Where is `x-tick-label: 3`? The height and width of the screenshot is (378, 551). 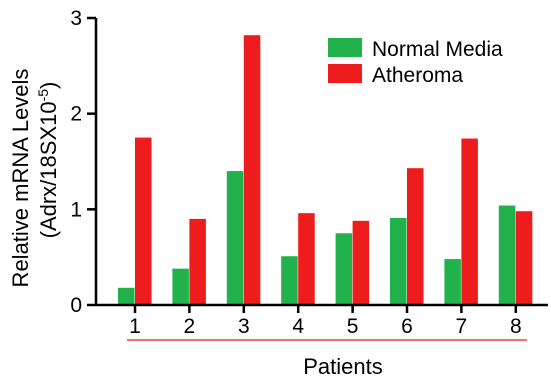
x-tick-label: 3 is located at coordinates (244, 326).